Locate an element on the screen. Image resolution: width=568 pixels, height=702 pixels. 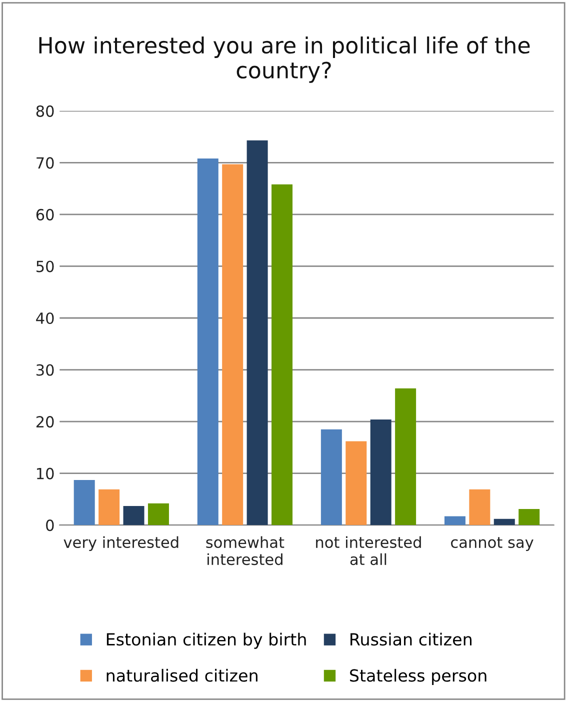
x-tick-label: very interested is located at coordinates (121, 543).